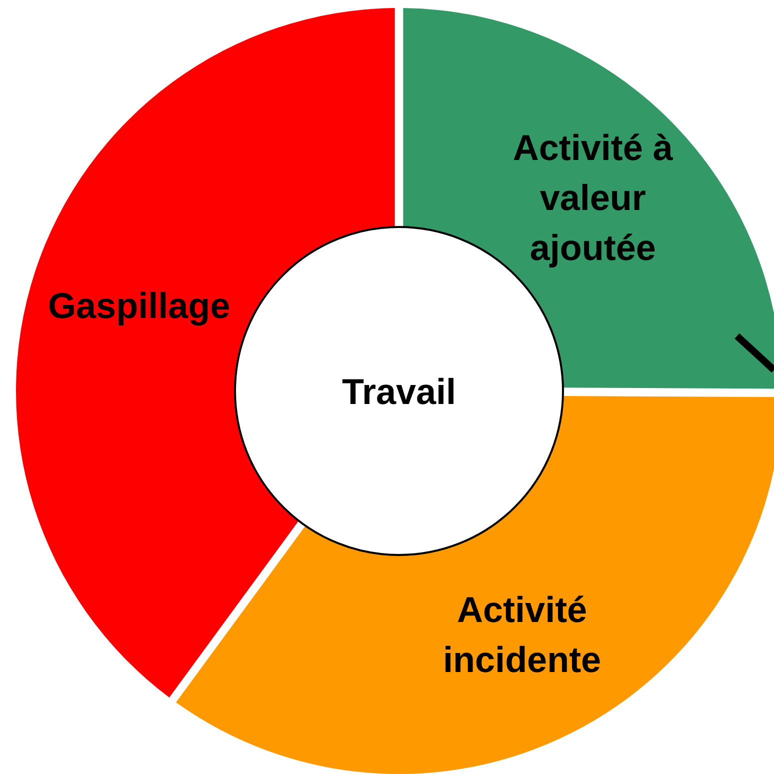 This screenshot has width=774, height=774. I want to click on text: Travail, so click(399, 391).